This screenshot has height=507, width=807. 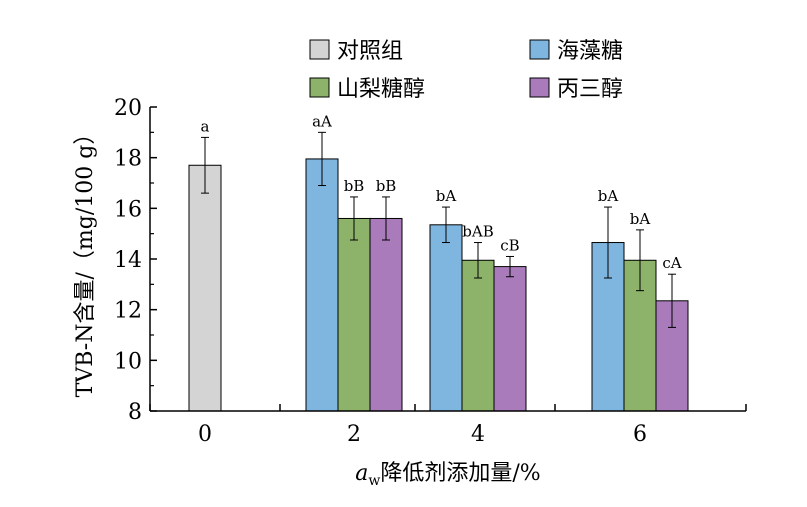 I want to click on y-tick-label: 20, so click(x=128, y=108).